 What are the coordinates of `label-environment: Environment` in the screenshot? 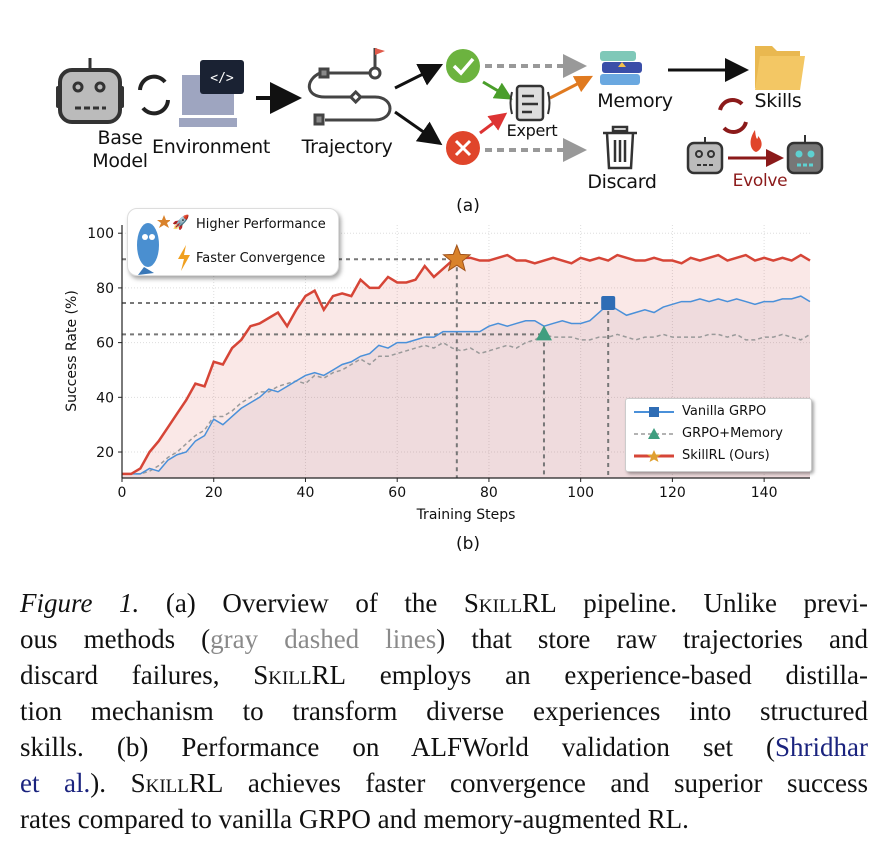 It's located at (211, 147).